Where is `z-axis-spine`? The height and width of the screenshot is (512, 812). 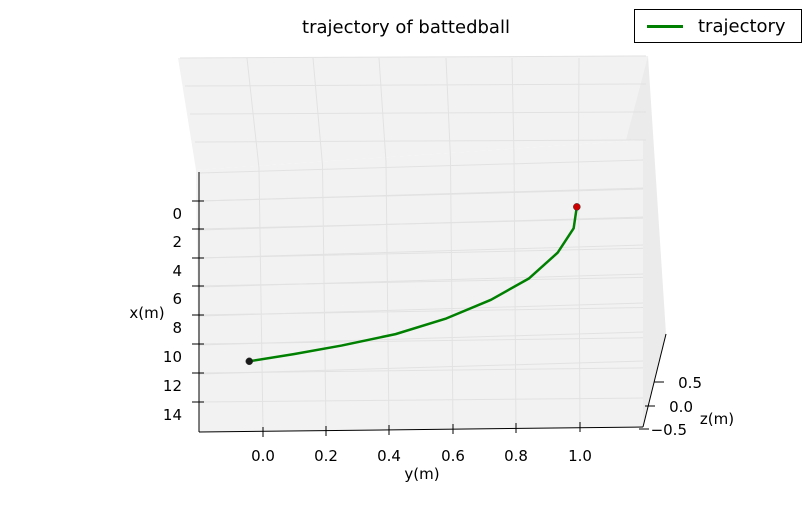
z-axis-spine is located at coordinates (654, 380).